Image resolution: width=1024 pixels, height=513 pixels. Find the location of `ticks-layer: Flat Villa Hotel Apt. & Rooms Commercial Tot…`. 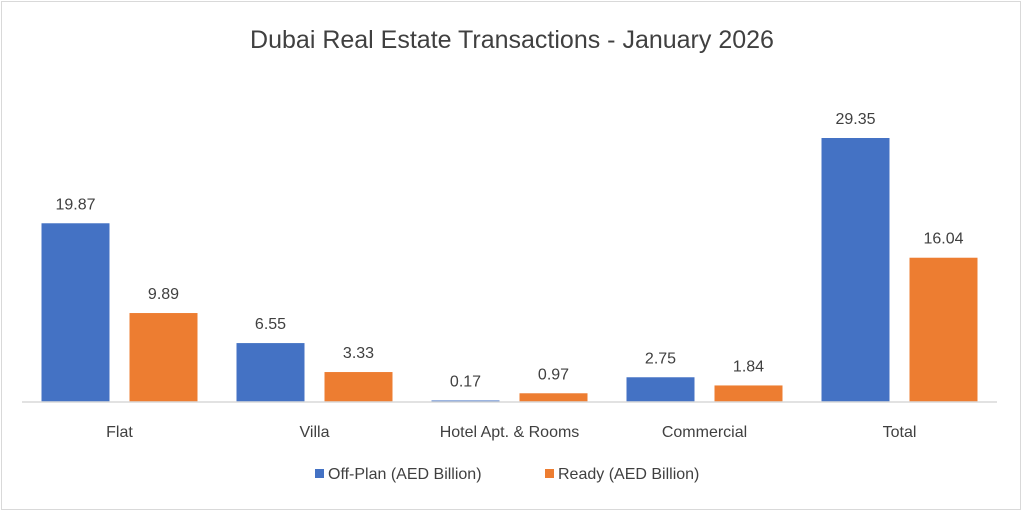

ticks-layer: Flat Villa Hotel Apt. & Rooms Commercial Tot… is located at coordinates (511, 432).